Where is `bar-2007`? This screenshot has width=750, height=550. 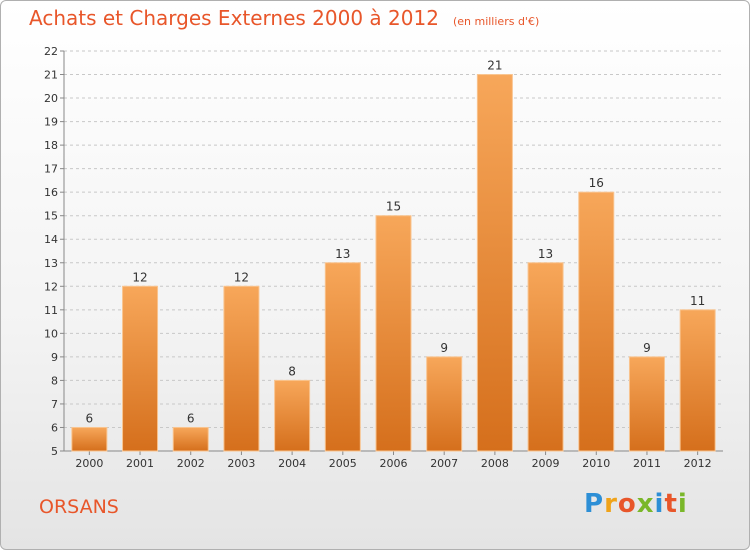
bar-2007 is located at coordinates (444, 404).